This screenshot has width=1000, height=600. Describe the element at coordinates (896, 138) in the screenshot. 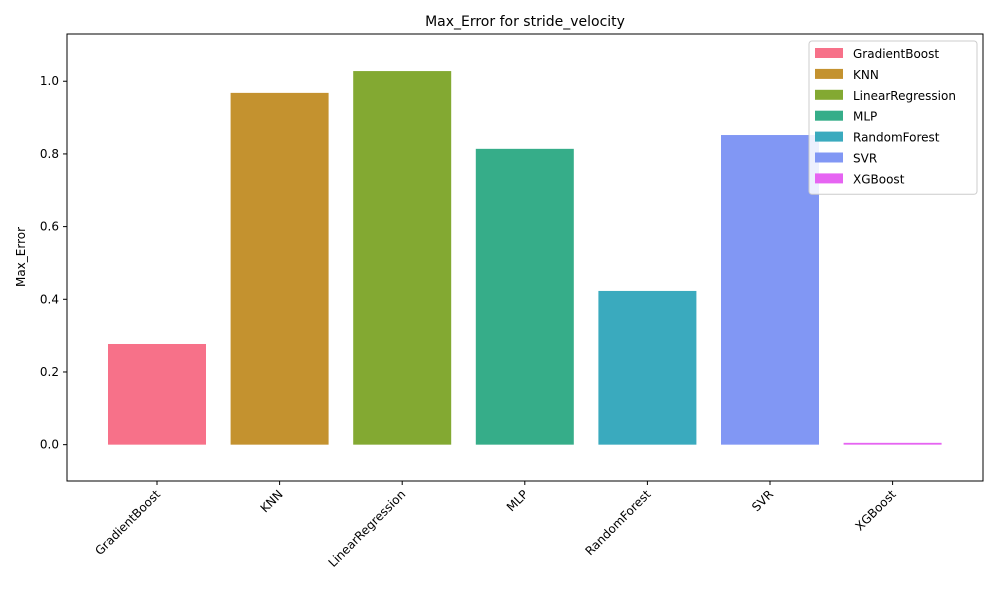

I see `legend-label-randomforest: RandomForest` at that location.